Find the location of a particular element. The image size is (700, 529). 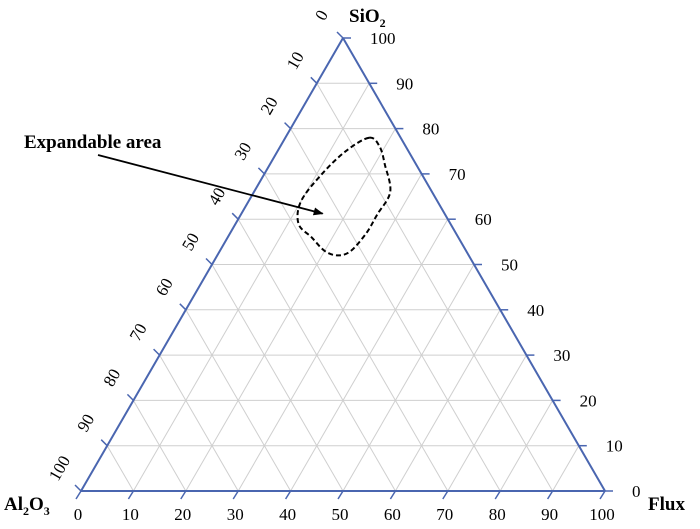

tick-label-flux-10: 10 is located at coordinates (130, 514).